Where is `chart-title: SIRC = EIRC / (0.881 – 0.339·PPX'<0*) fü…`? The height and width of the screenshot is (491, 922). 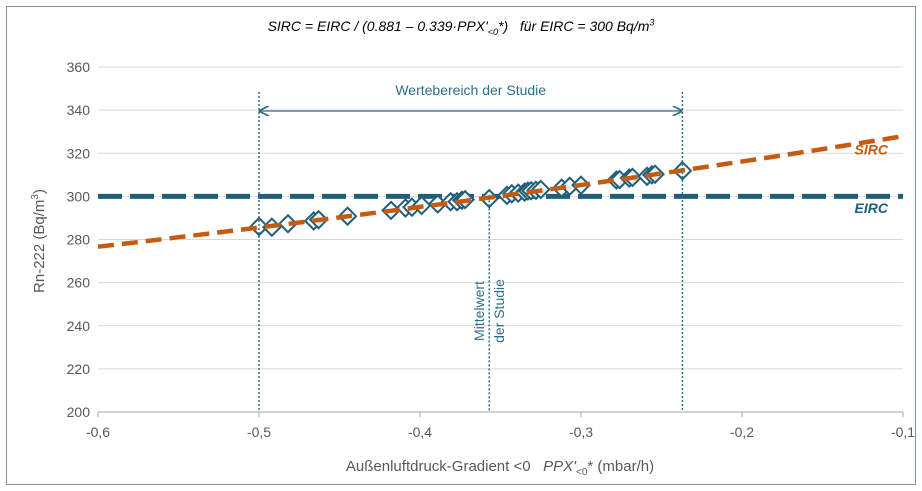 chart-title: SIRC = EIRC / (0.881 – 0.339·PPX'<0*) fü… is located at coordinates (461, 26).